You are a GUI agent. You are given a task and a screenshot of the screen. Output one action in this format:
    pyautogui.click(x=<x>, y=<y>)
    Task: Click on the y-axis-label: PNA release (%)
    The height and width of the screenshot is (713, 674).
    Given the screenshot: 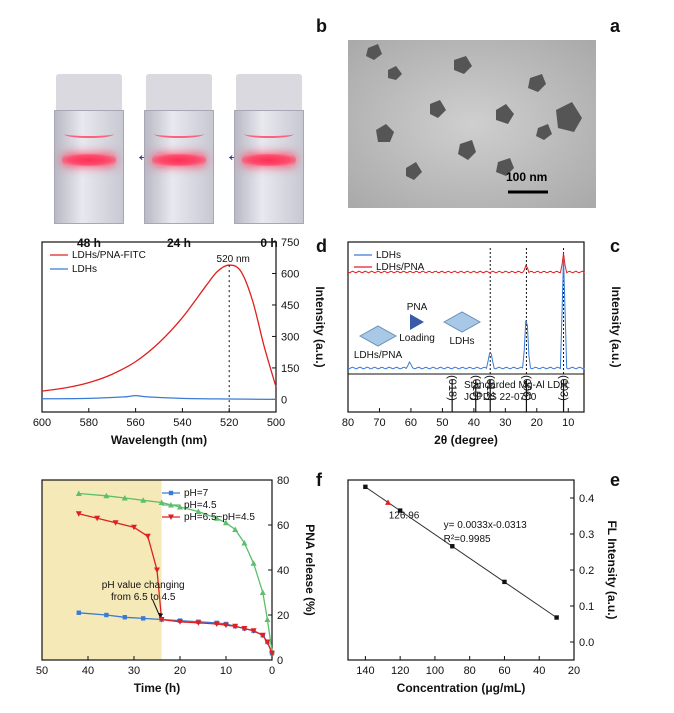 What is the action you would take?
    pyautogui.click(x=310, y=570)
    